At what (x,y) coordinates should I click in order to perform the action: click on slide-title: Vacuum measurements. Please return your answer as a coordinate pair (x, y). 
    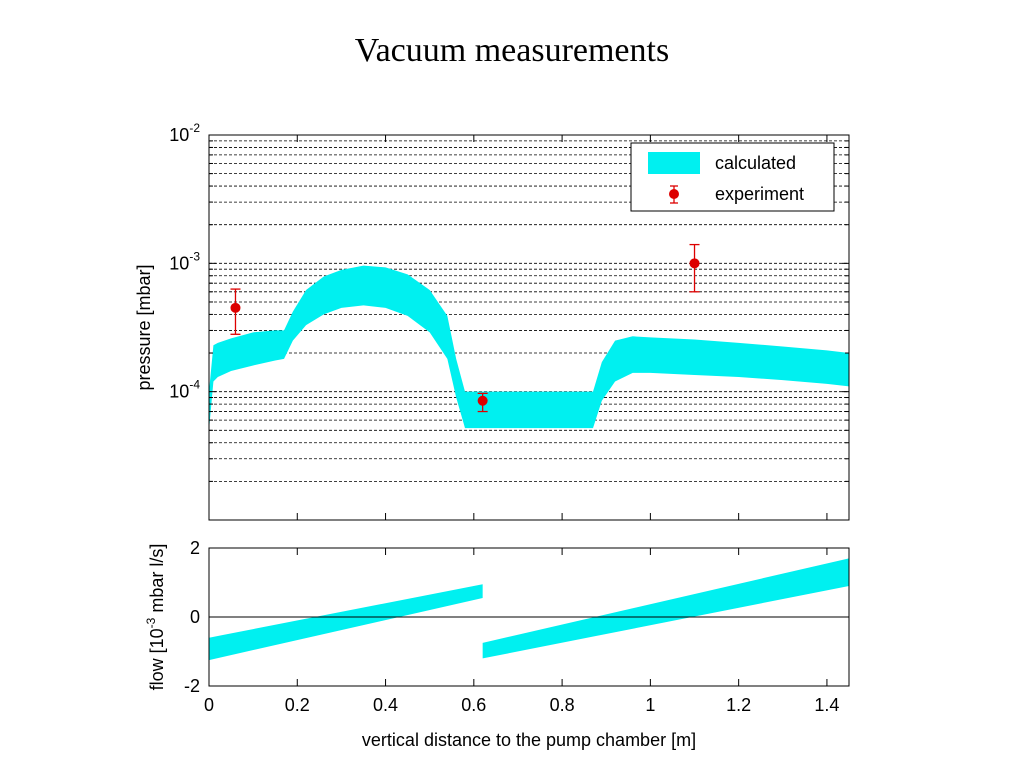
    Looking at the image, I should click on (512, 50).